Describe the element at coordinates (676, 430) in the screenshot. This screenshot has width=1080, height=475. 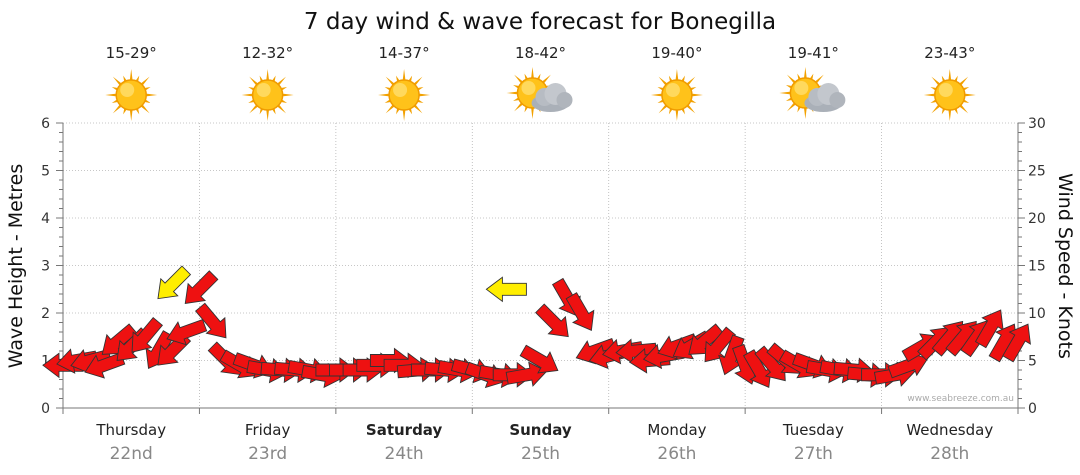
I see `day-name-label: Monday` at that location.